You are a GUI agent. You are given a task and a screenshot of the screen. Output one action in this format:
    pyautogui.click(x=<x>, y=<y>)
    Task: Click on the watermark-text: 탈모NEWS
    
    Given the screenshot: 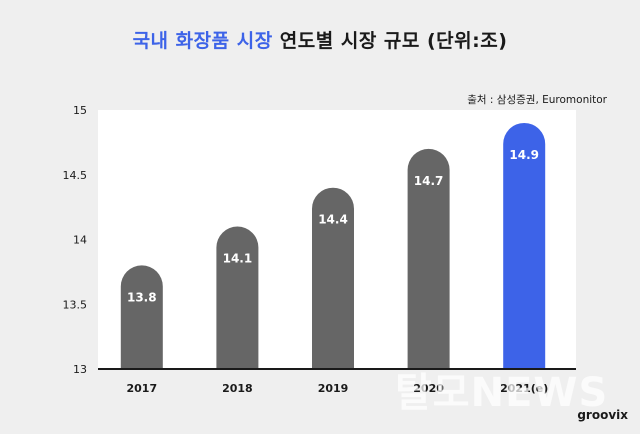 What is the action you would take?
    pyautogui.click(x=502, y=393)
    